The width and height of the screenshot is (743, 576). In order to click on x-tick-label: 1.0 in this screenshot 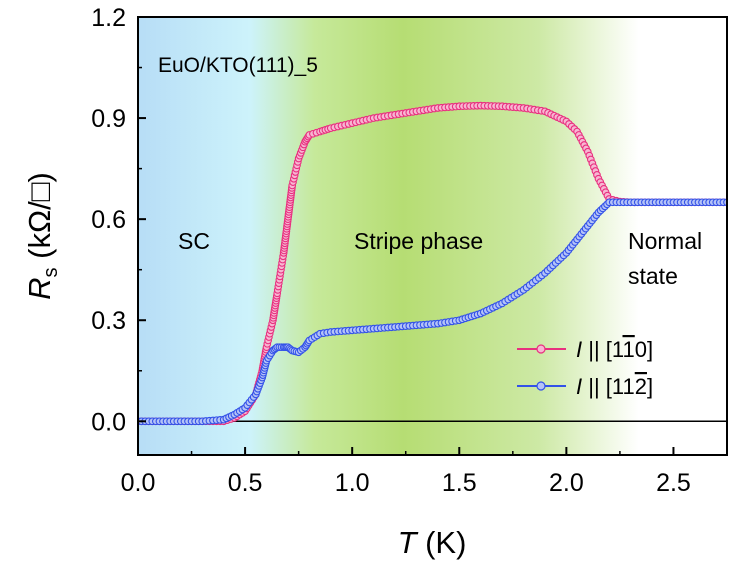, I will do `click(352, 483)`.